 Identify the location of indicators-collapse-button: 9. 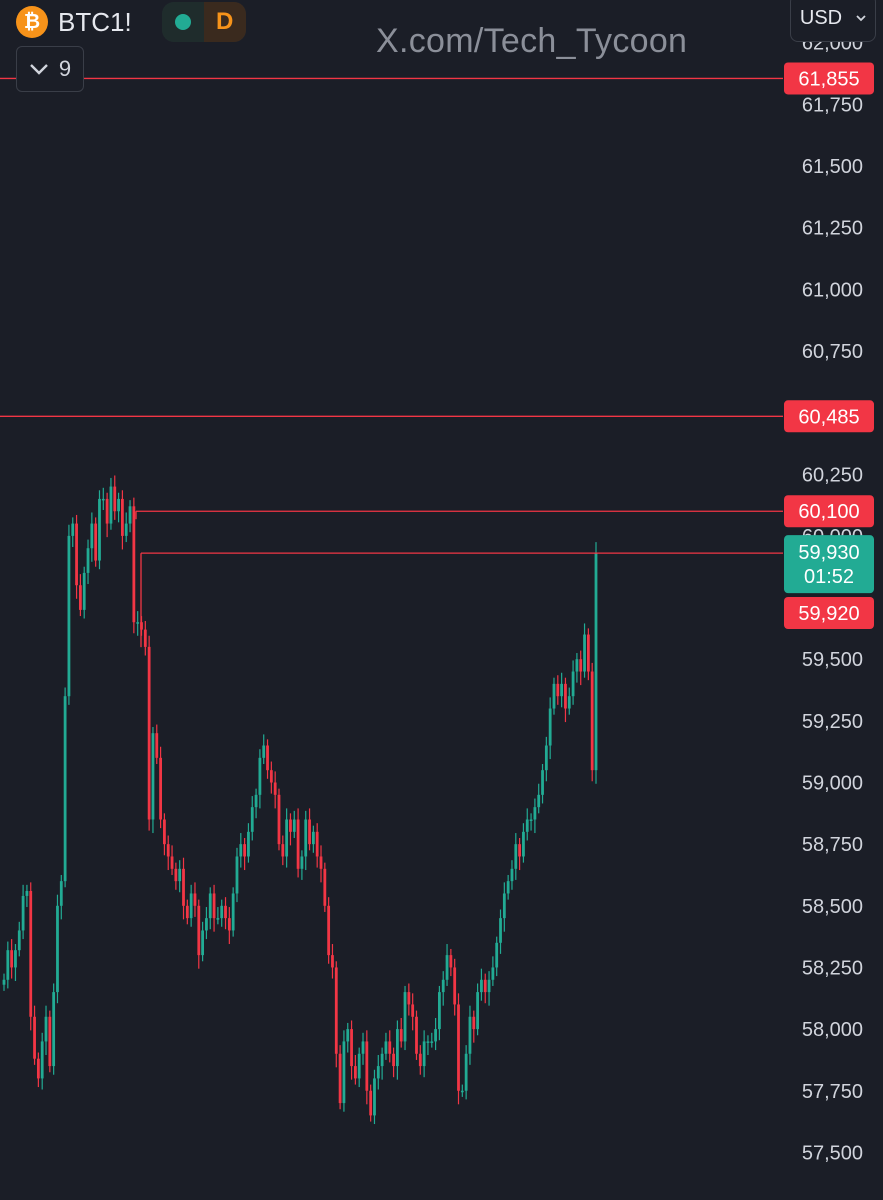
(50, 69).